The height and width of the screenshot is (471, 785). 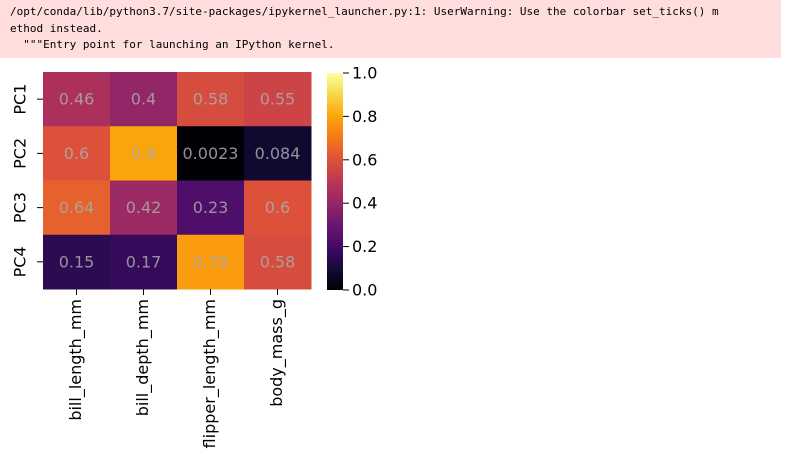 I want to click on colorbar-tick-label: 0.8, so click(x=364, y=116).